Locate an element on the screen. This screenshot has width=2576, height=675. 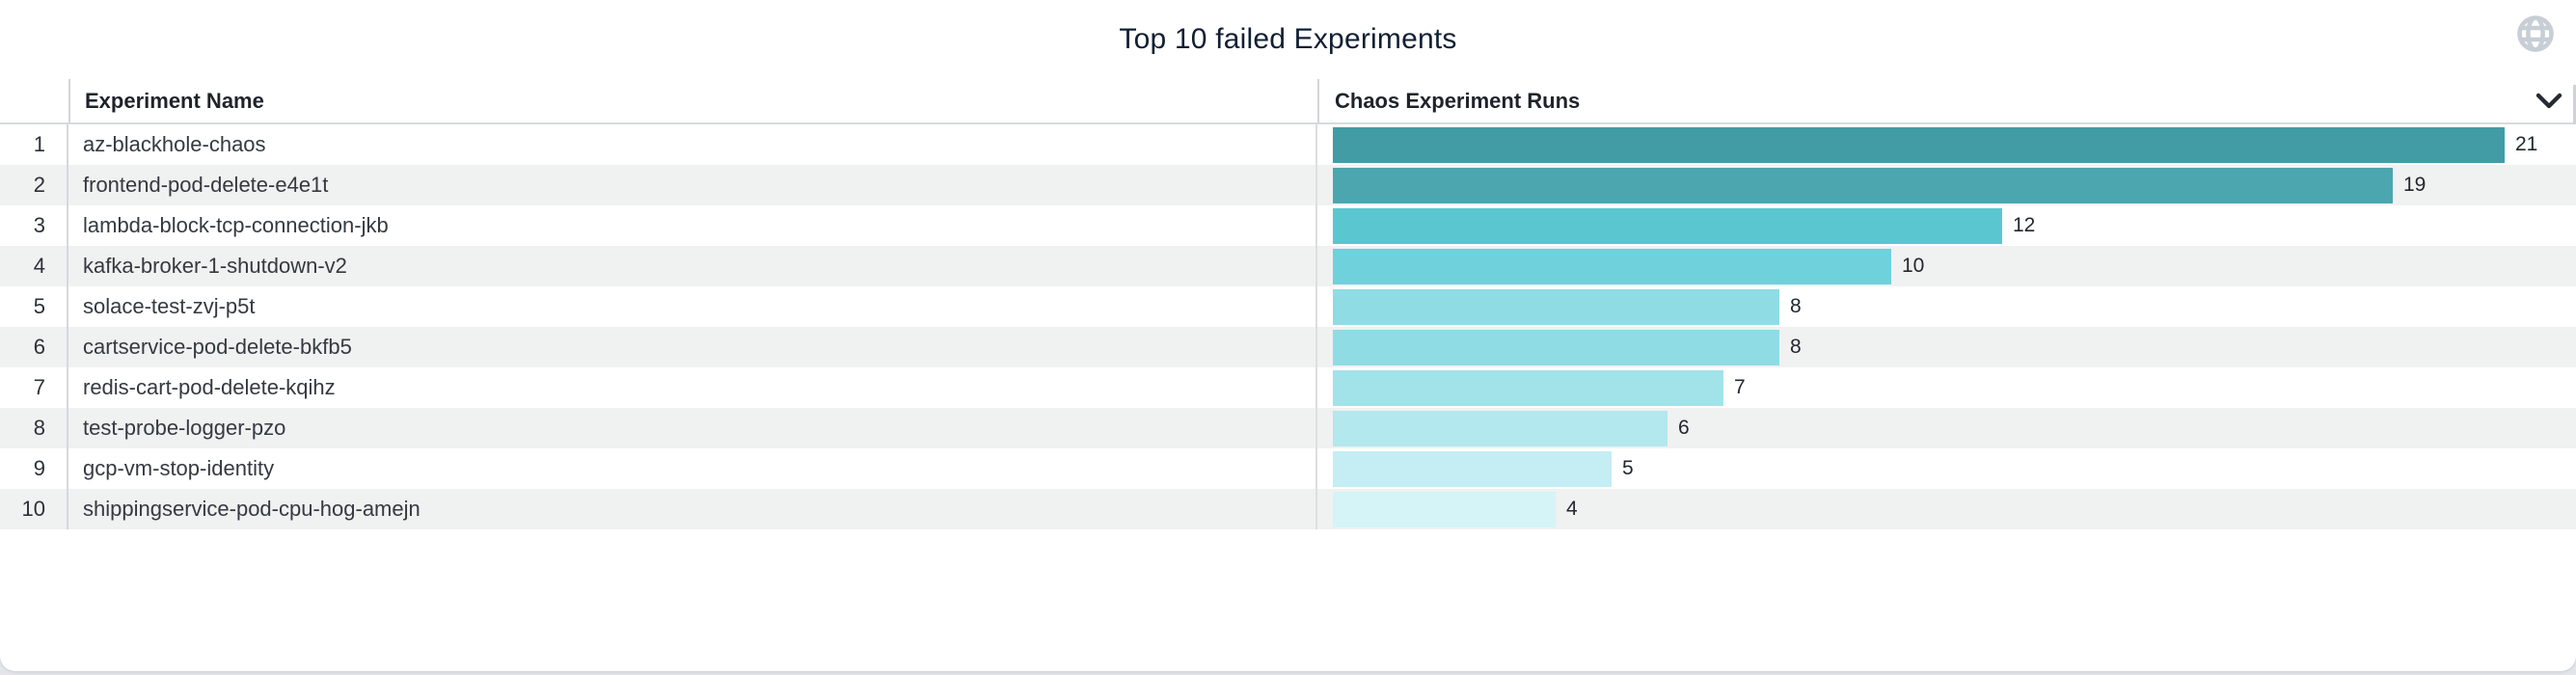
runs-cell: 10 is located at coordinates (1946, 266).